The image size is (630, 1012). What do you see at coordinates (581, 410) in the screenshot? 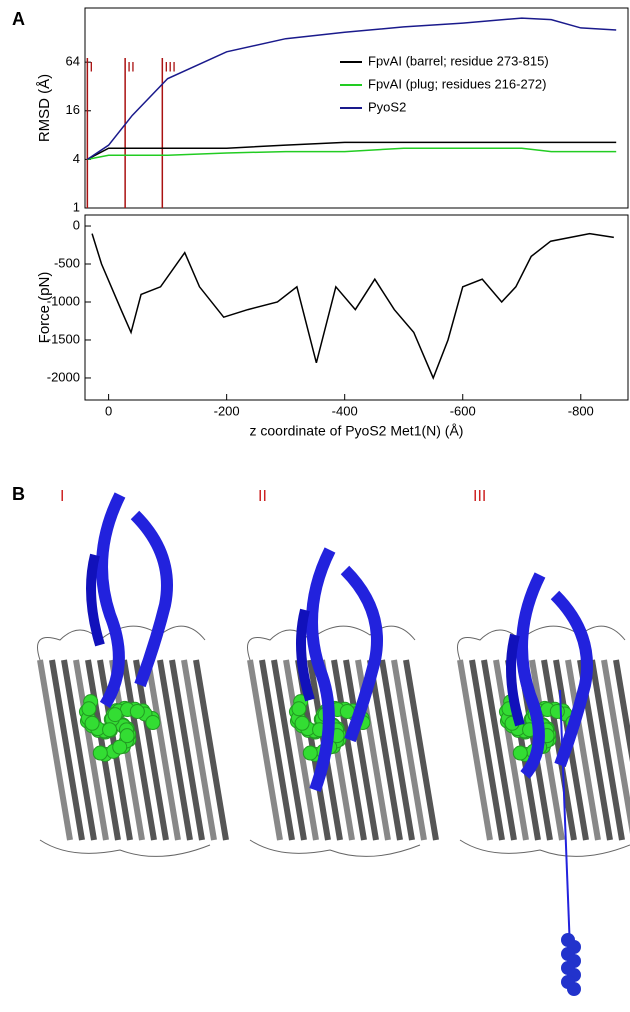
I see `x-tick-label: -800` at bounding box center [581, 410].